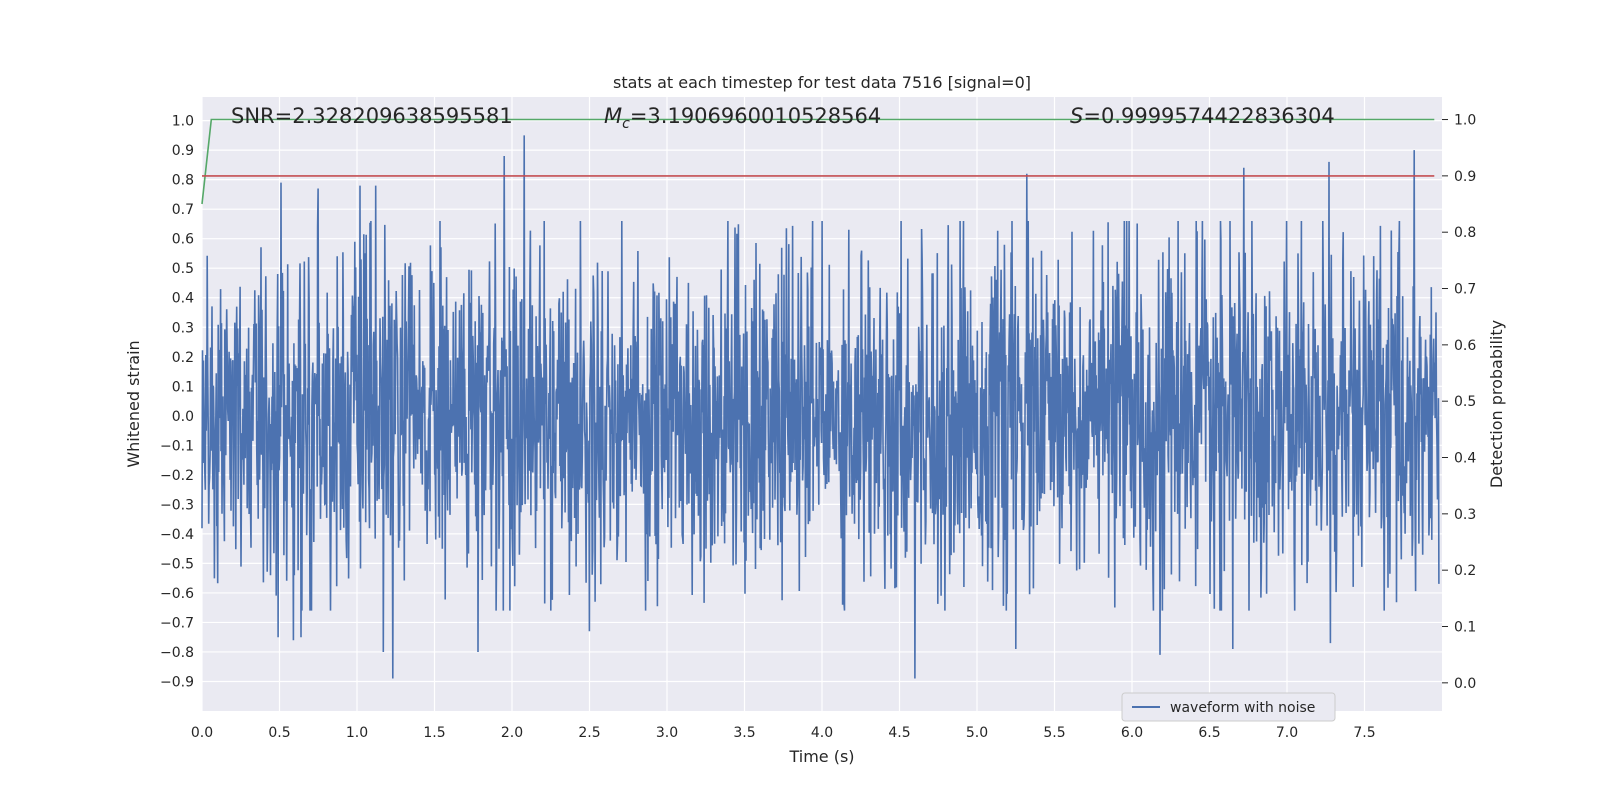 Image resolution: width=1600 pixels, height=800 pixels. What do you see at coordinates (183, 387) in the screenshot?
I see `y-tick-label: 0.1` at bounding box center [183, 387].